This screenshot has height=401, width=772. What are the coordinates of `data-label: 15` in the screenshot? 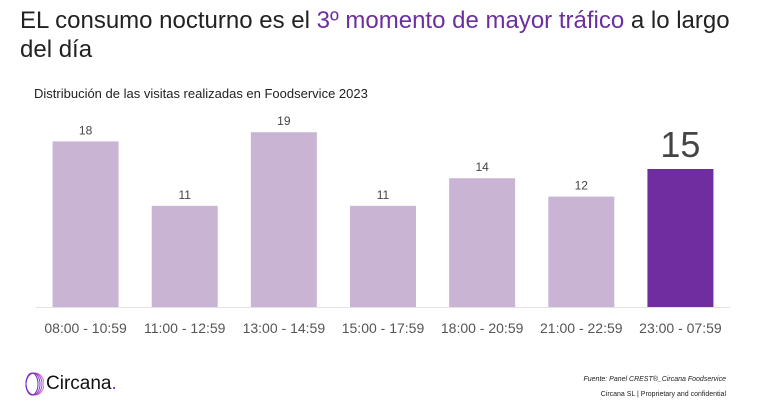 It's located at (680, 144).